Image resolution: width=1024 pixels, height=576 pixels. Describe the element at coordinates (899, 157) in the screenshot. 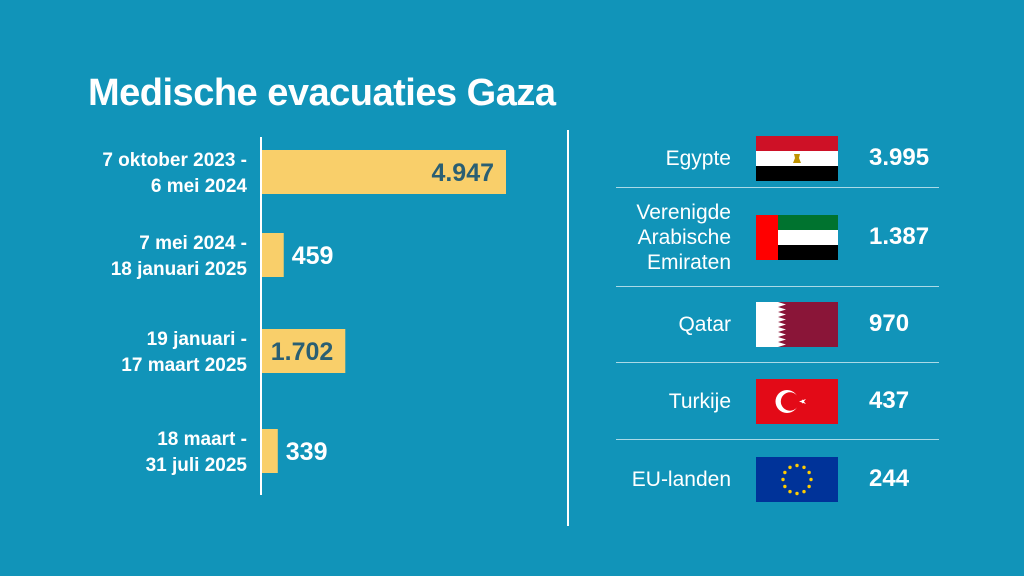

I see `country-value: 3.995` at that location.